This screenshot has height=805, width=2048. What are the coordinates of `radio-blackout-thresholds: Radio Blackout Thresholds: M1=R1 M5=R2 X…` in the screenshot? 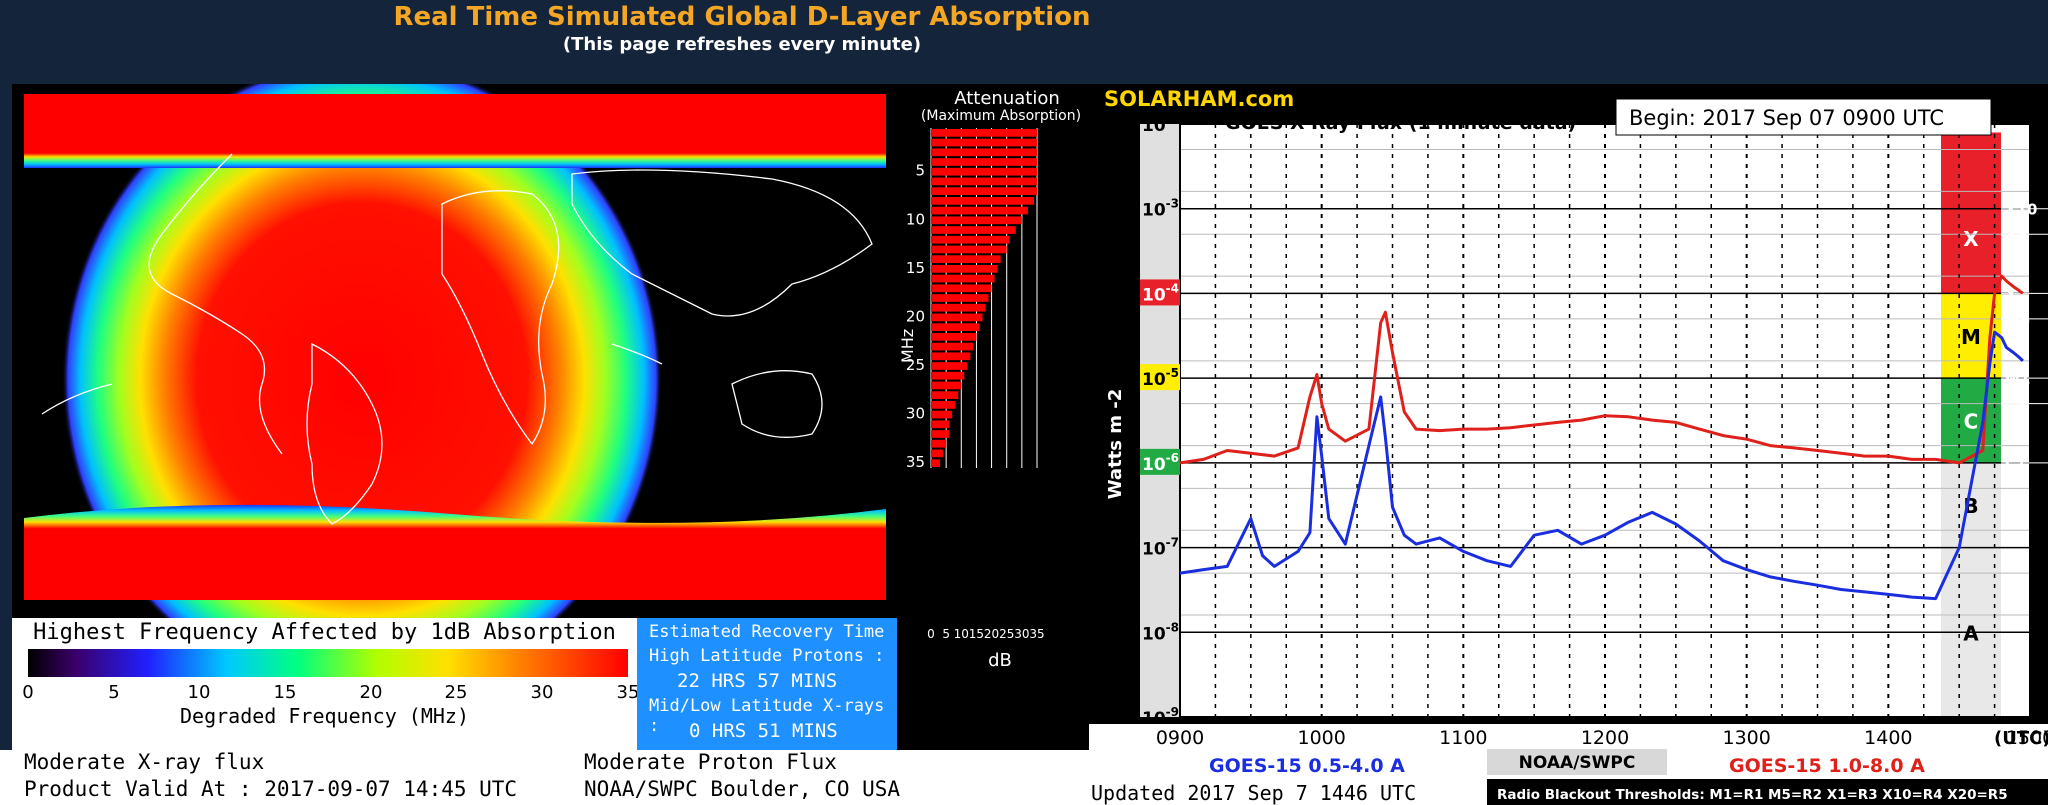 It's located at (1752, 795).